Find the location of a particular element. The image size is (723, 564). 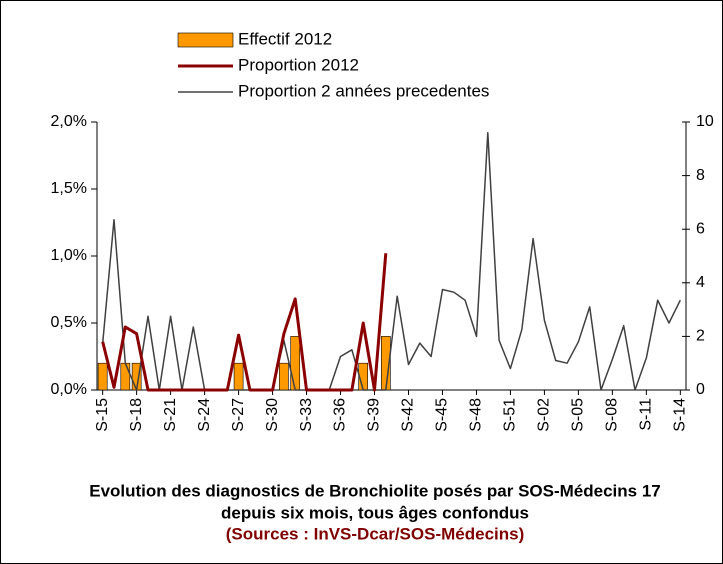

x-tick-label: S-08 is located at coordinates (612, 415).